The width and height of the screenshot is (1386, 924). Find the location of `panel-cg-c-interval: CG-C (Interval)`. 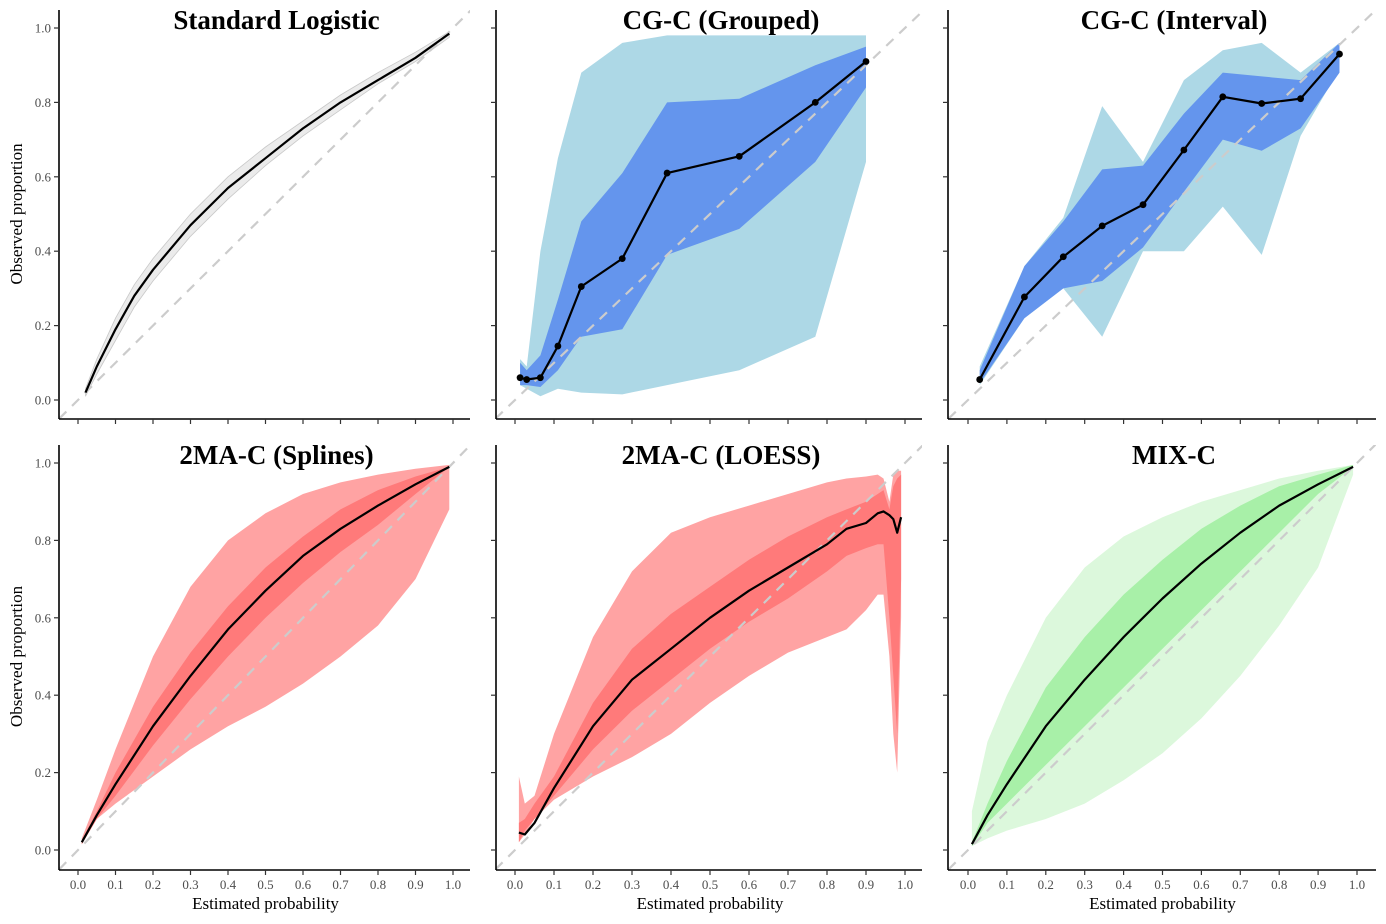

panel-cg-c-interval: CG-C (Interval) is located at coordinates (1159, 214).